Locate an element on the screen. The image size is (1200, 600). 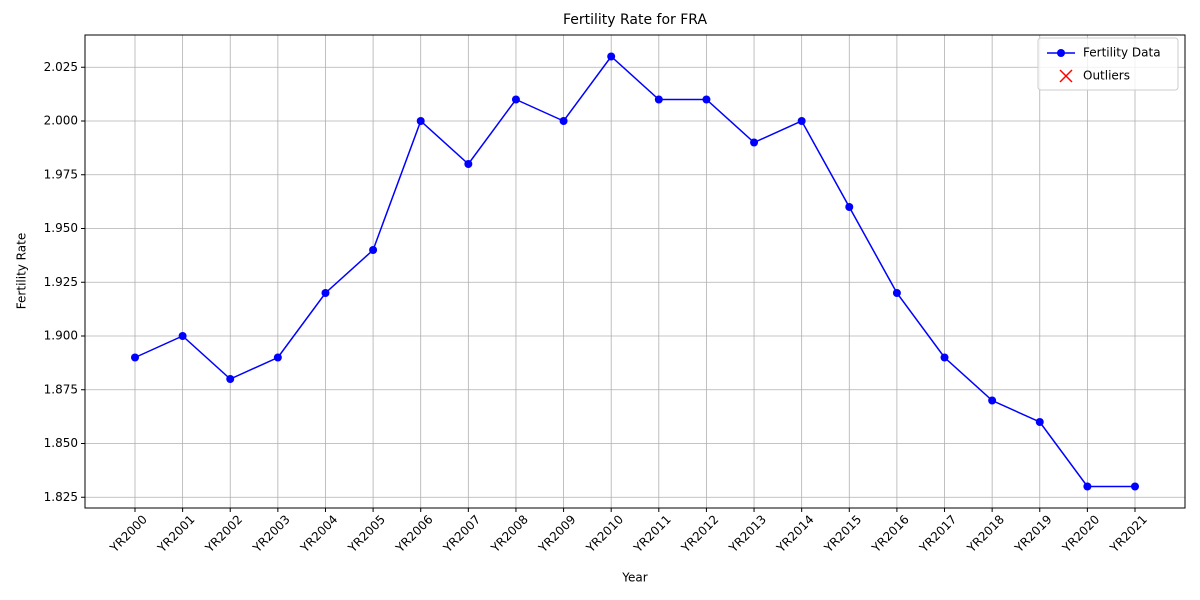
chart-title: Fertility Rate for FRA is located at coordinates (635, 20).